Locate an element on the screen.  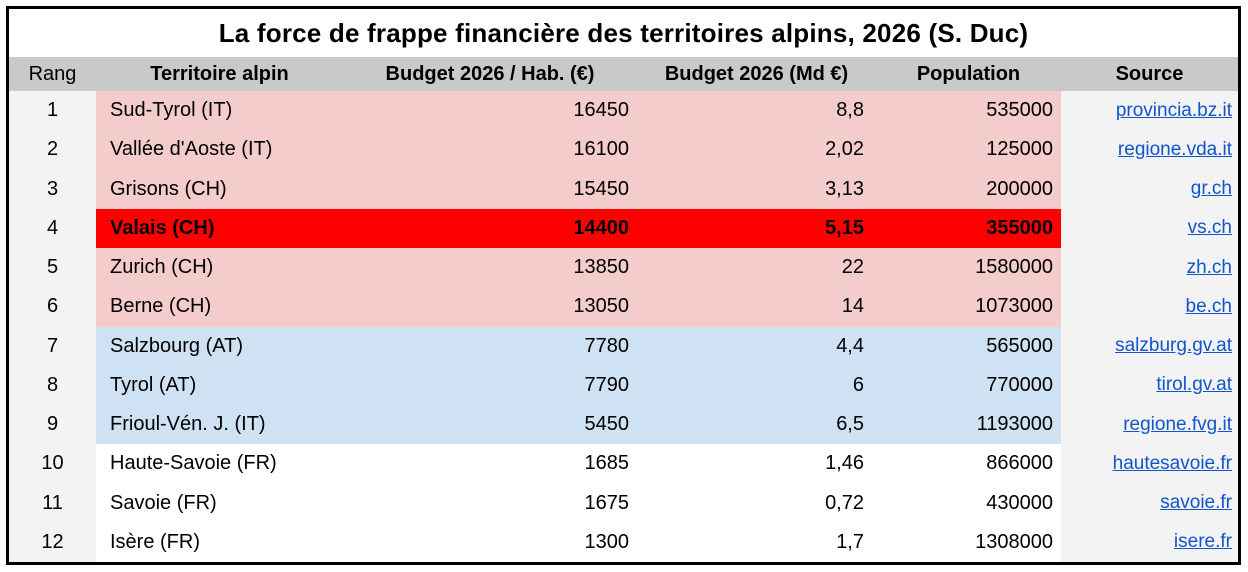
population-cell: 430000 is located at coordinates (968, 503).